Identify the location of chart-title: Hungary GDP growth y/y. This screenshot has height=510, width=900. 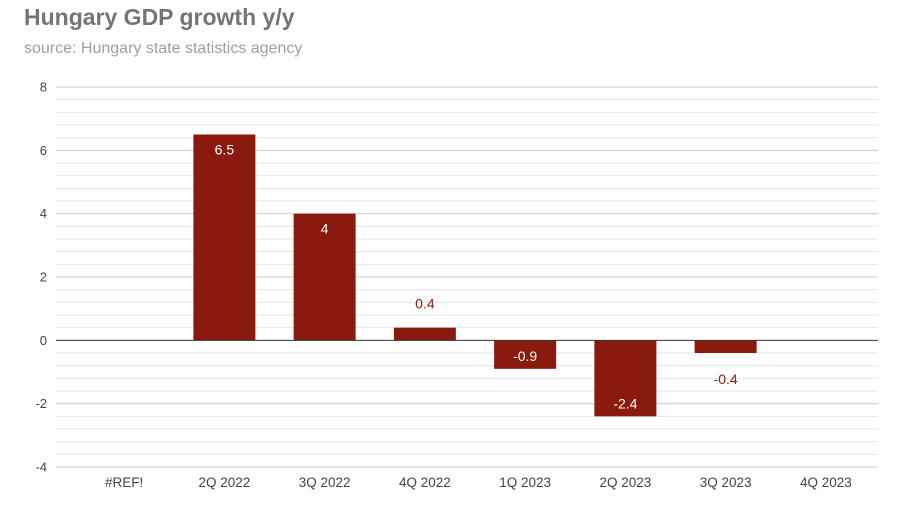
(159, 17).